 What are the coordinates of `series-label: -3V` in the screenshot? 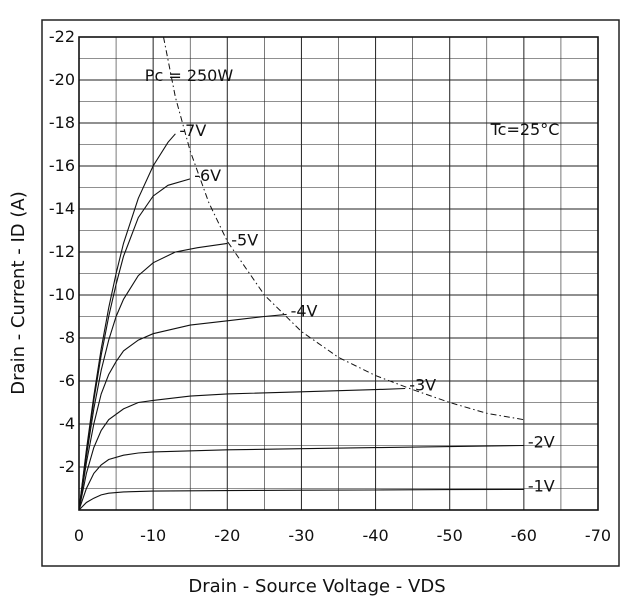 It's located at (422, 385).